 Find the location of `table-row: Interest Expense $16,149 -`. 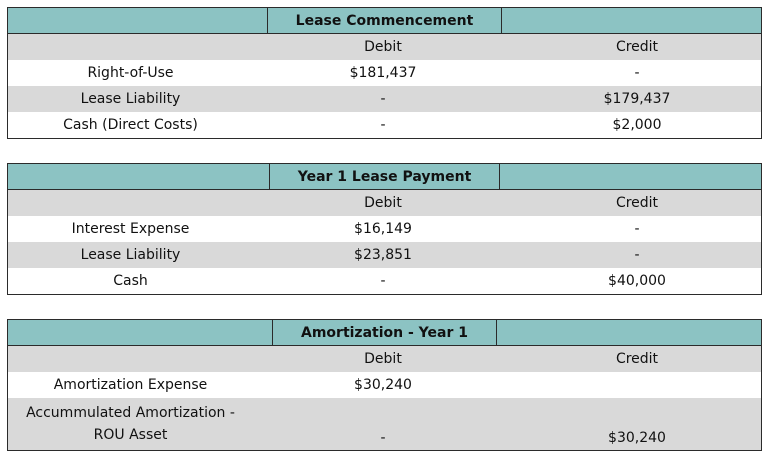

table-row: Interest Expense $16,149 - is located at coordinates (384, 229).